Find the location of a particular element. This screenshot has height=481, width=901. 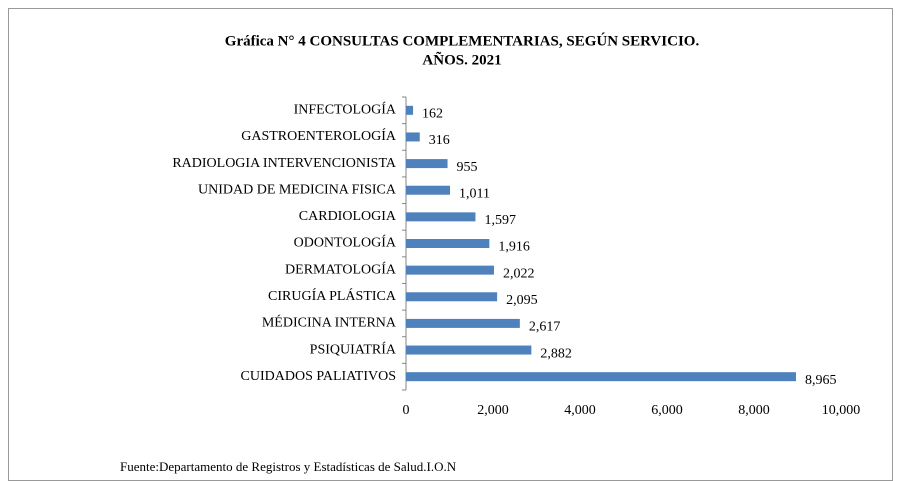

value-label: 2,095 is located at coordinates (522, 300).